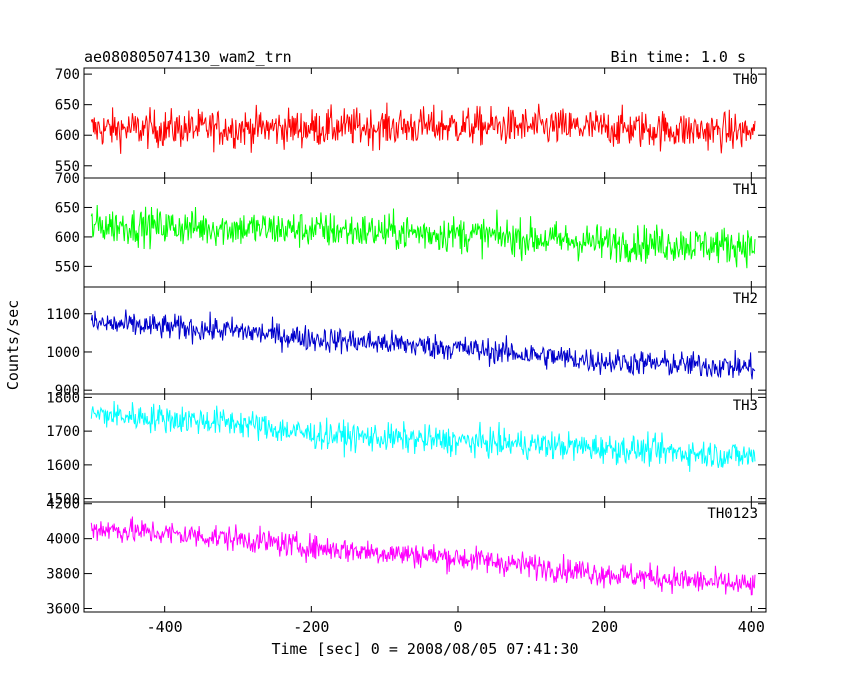 The width and height of the screenshot is (850, 680). Describe the element at coordinates (423, 128) in the screenshot. I see `series-line-th0` at that location.